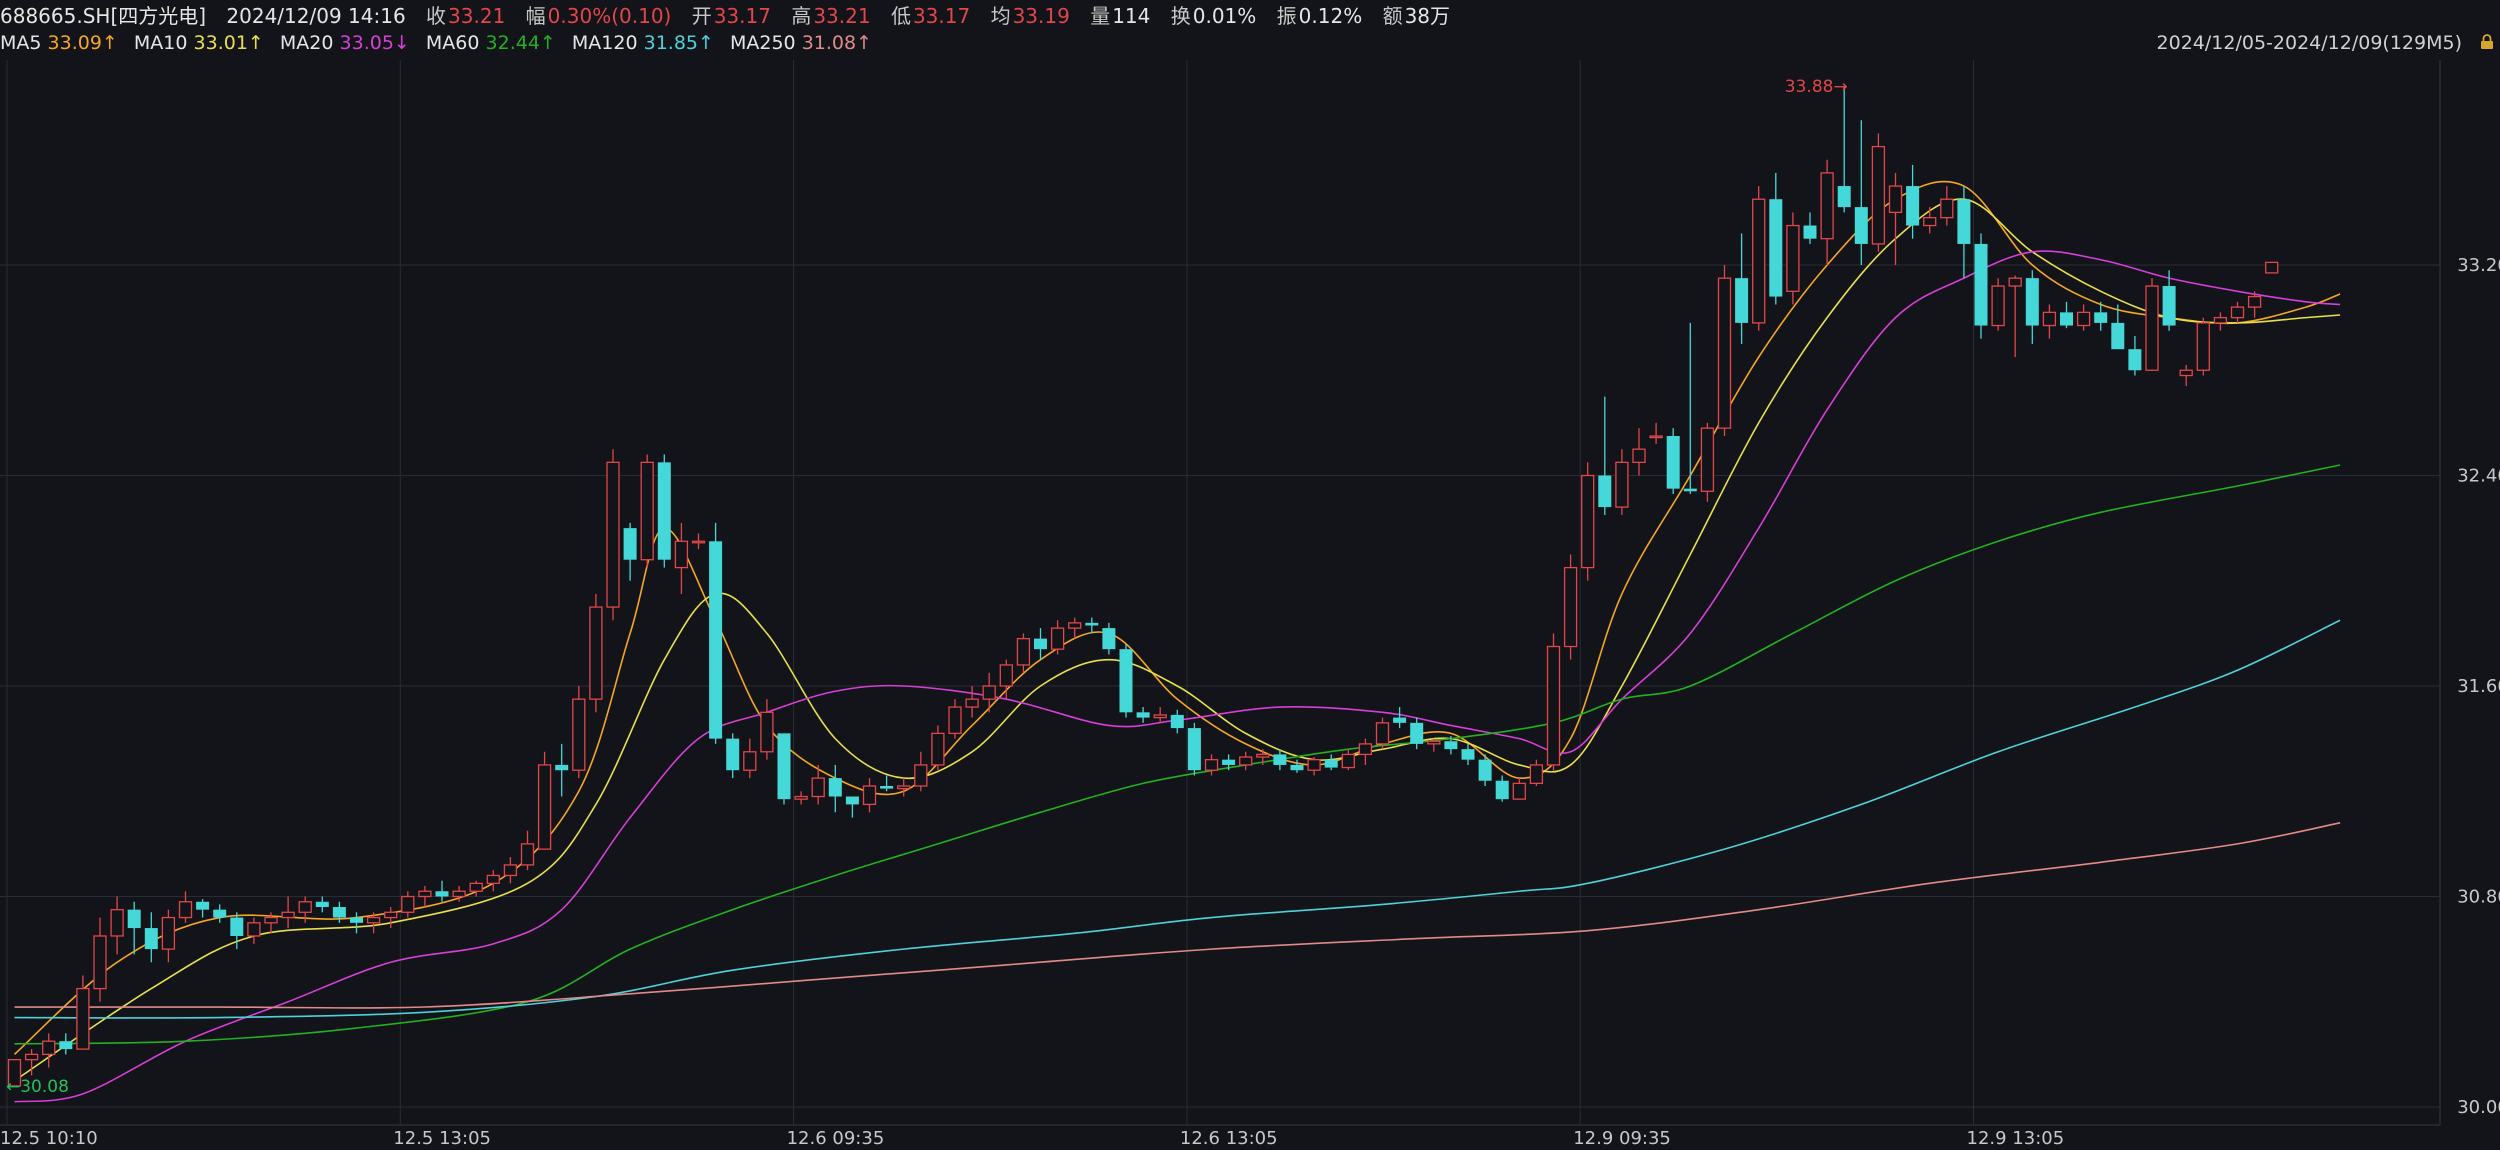 The height and width of the screenshot is (1150, 2500). What do you see at coordinates (837, 43) in the screenshot?
I see `ma250-value: 31.08↑` at bounding box center [837, 43].